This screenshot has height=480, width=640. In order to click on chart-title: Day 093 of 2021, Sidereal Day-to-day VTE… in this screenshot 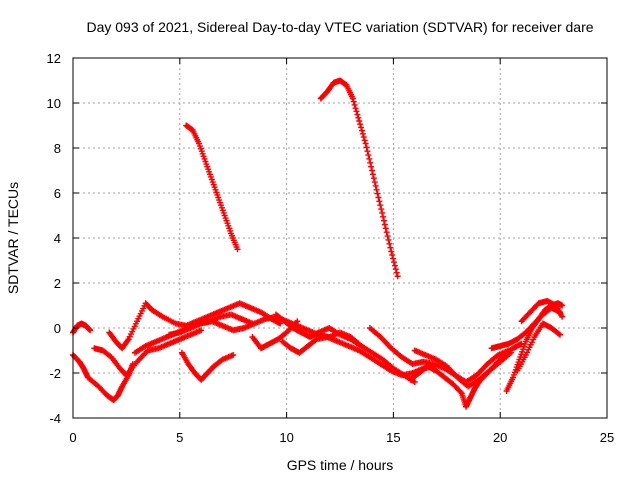, I will do `click(339, 27)`.